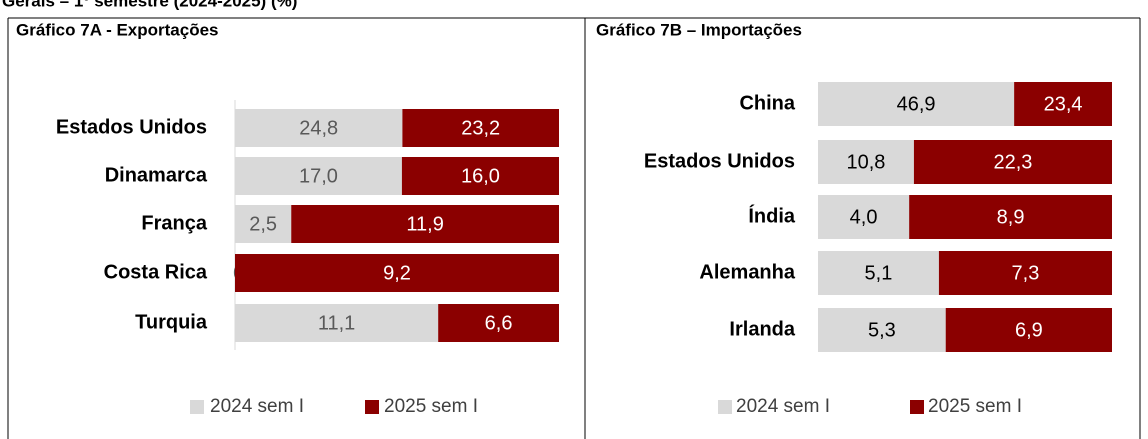 Image resolution: width=1148 pixels, height=439 pixels. I want to click on category-label: França, so click(174, 223).